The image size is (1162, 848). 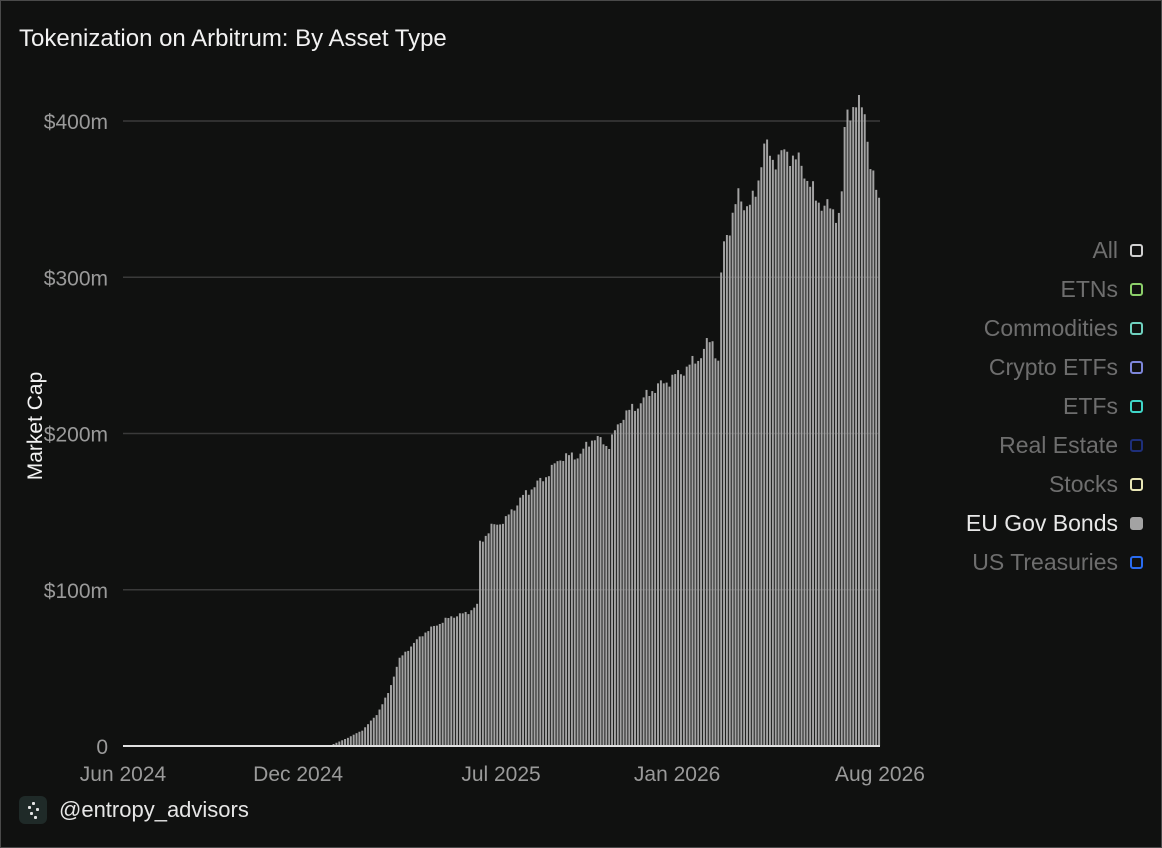 What do you see at coordinates (134, 810) in the screenshot?
I see `footer-brand: @entropy_advisors` at bounding box center [134, 810].